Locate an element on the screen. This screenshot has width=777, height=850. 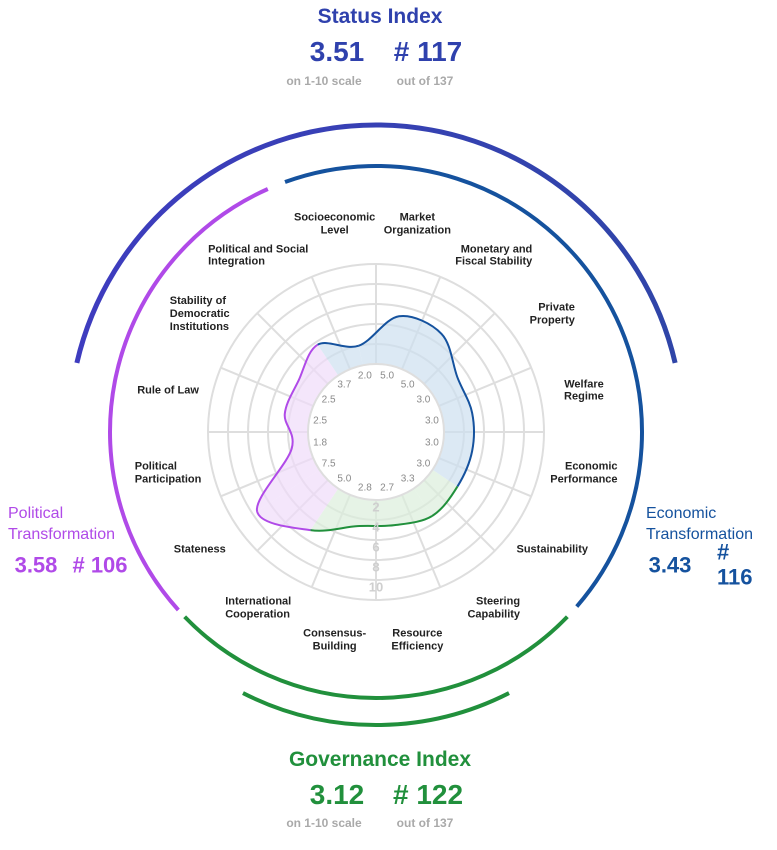
economic-rank: # 116 is located at coordinates (735, 564).